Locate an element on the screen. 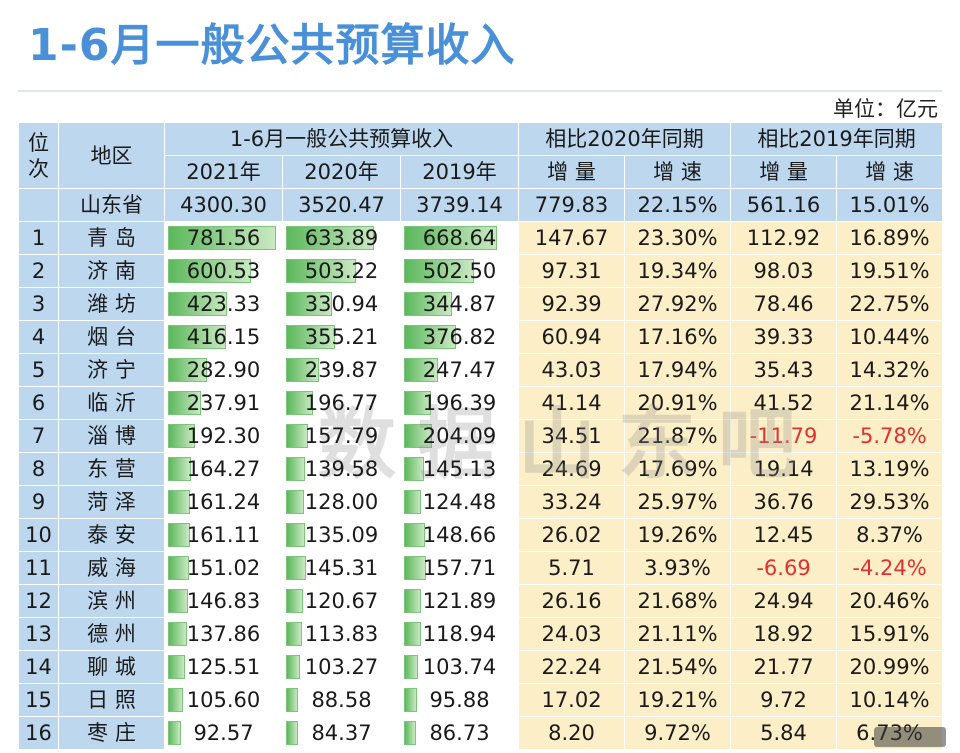 This screenshot has width=960, height=753. row-v2019: 86.73 is located at coordinates (459, 733).